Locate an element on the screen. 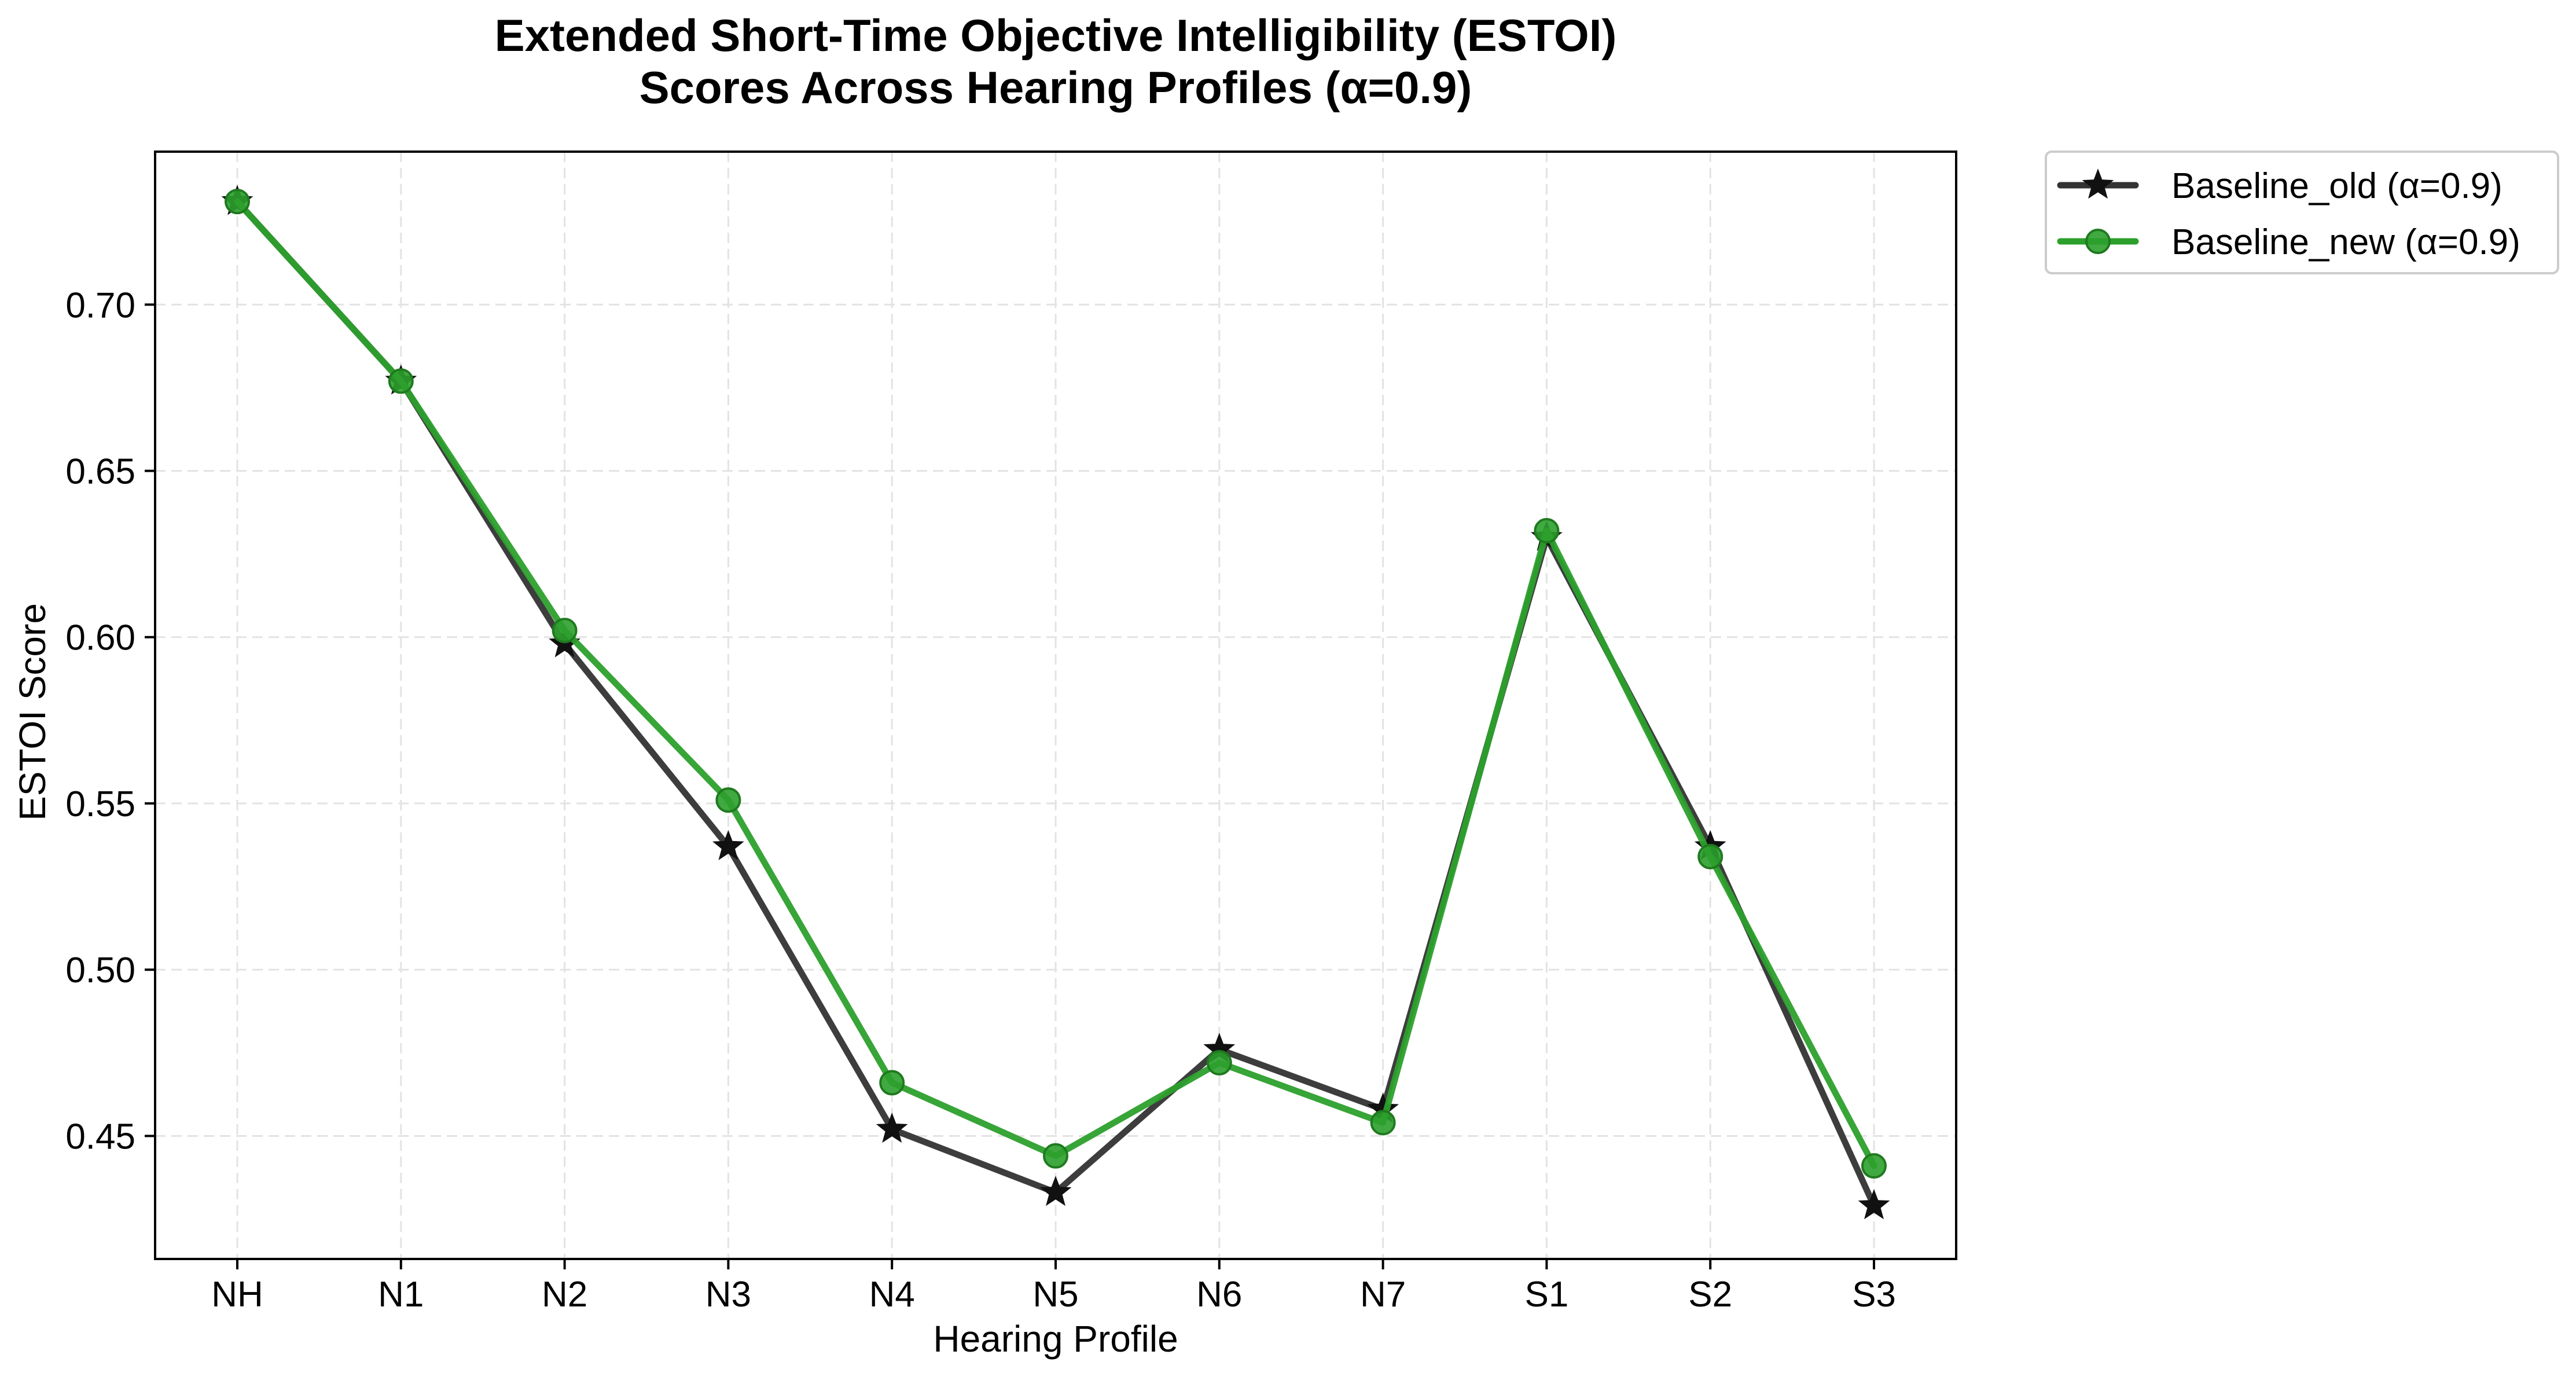 Image resolution: width=2576 pixels, height=1373 pixels. y-tick-label: 0.45 is located at coordinates (100, 1137).